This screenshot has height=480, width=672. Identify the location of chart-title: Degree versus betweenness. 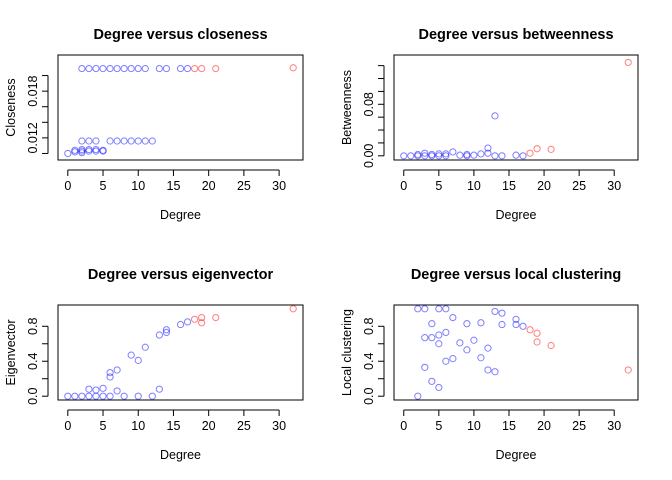
(515, 35).